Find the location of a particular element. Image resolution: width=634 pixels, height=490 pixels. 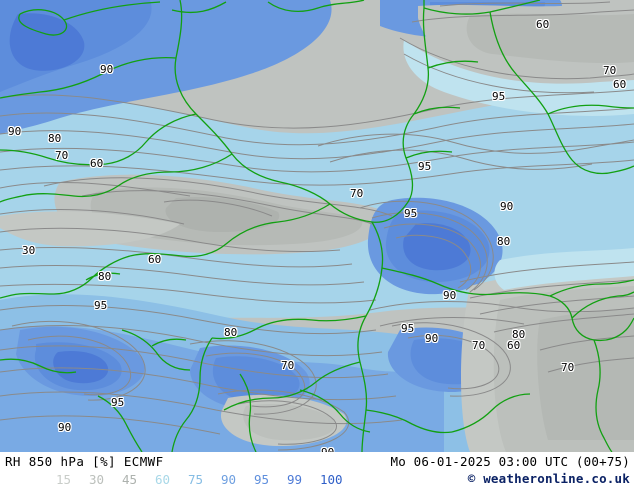

legend-step-75: 75 is located at coordinates (196, 479).